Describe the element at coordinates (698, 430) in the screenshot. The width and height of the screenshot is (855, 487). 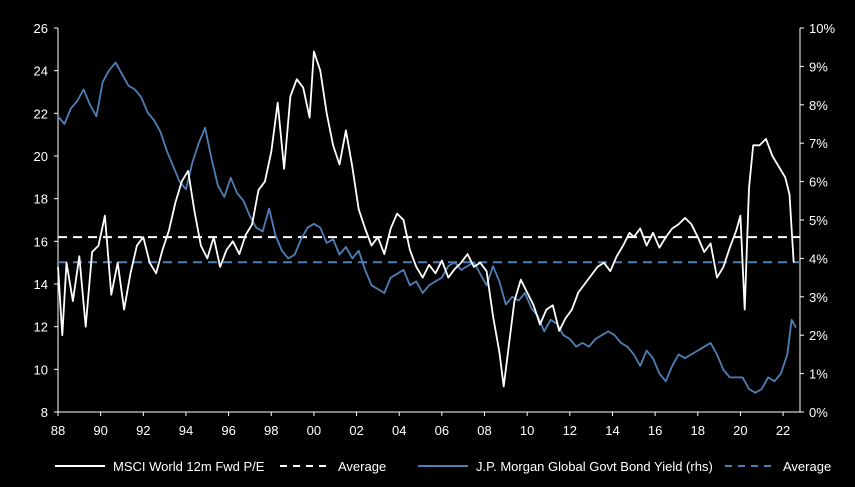
I see `x-tick-label: 18` at that location.